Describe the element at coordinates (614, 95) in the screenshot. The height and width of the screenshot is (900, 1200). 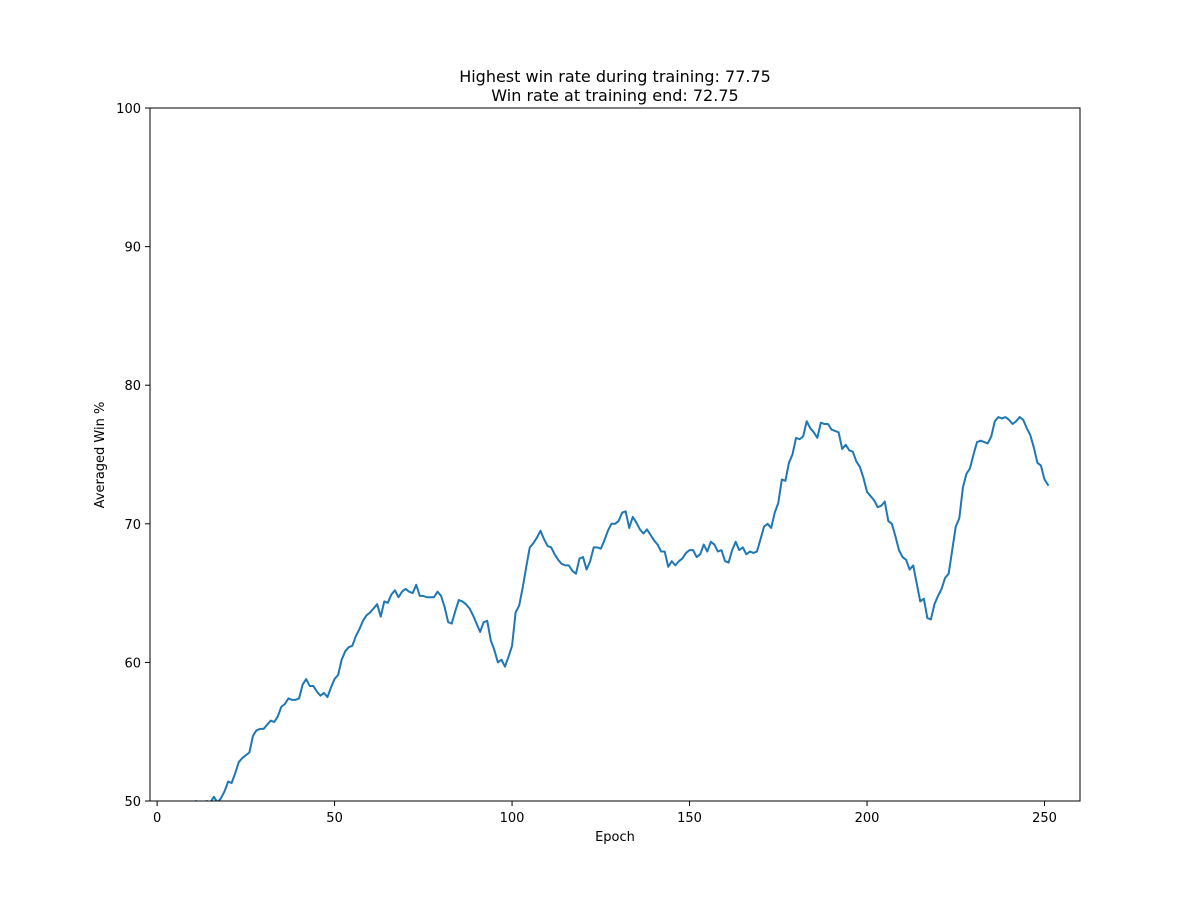
I see `chart-title-line-2: Win rate at training end: 72.75` at that location.